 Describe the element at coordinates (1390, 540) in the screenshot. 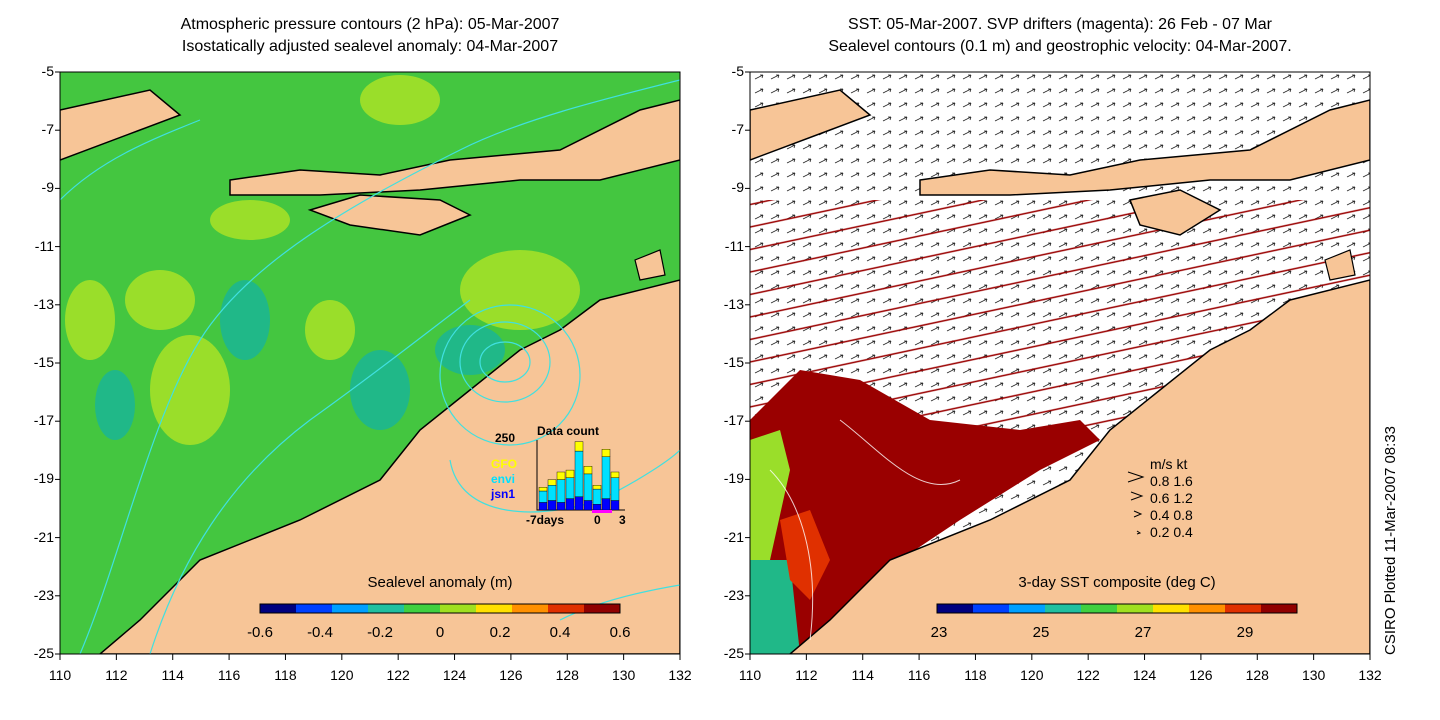

I see `plot-credit: CSIRO Plotted 11-Mar-2007 08:33` at that location.